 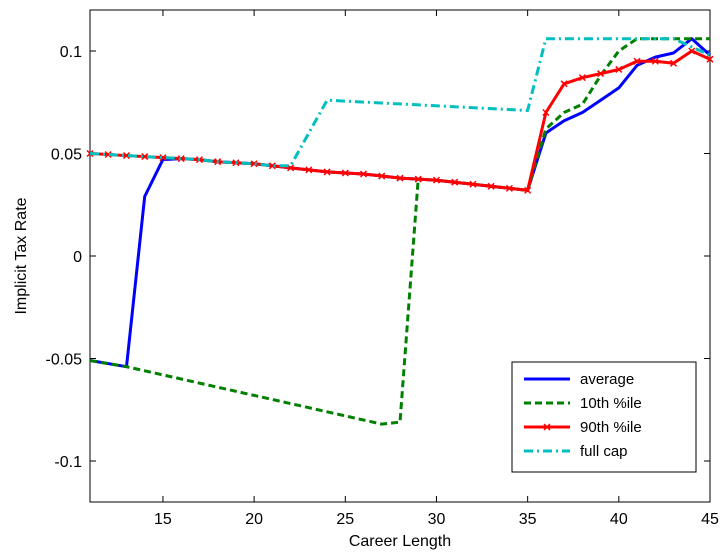 What do you see at coordinates (71, 52) in the screenshot?
I see `y-tick-label: 0.1` at bounding box center [71, 52].